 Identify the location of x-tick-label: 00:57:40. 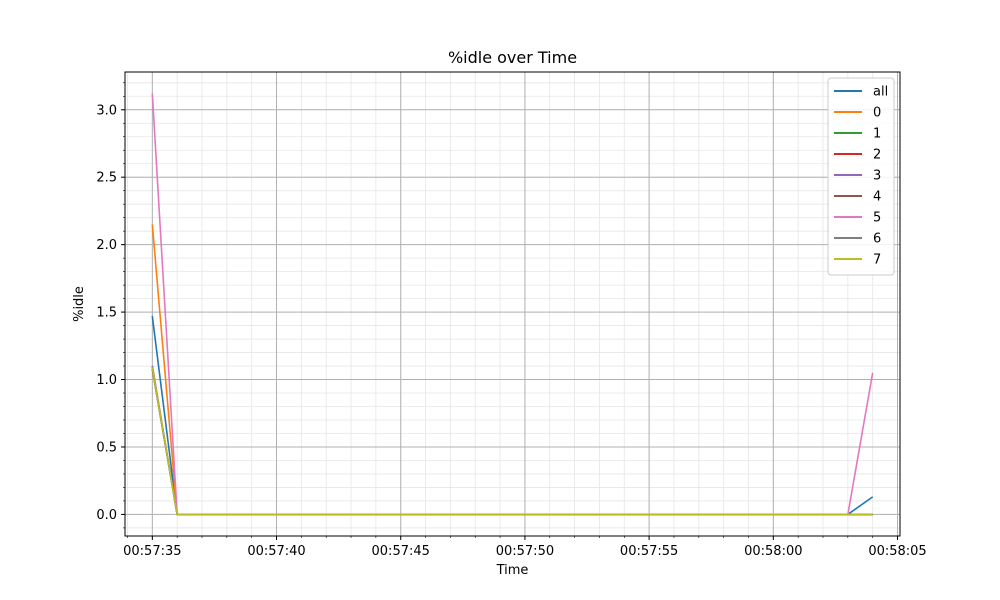
(276, 551).